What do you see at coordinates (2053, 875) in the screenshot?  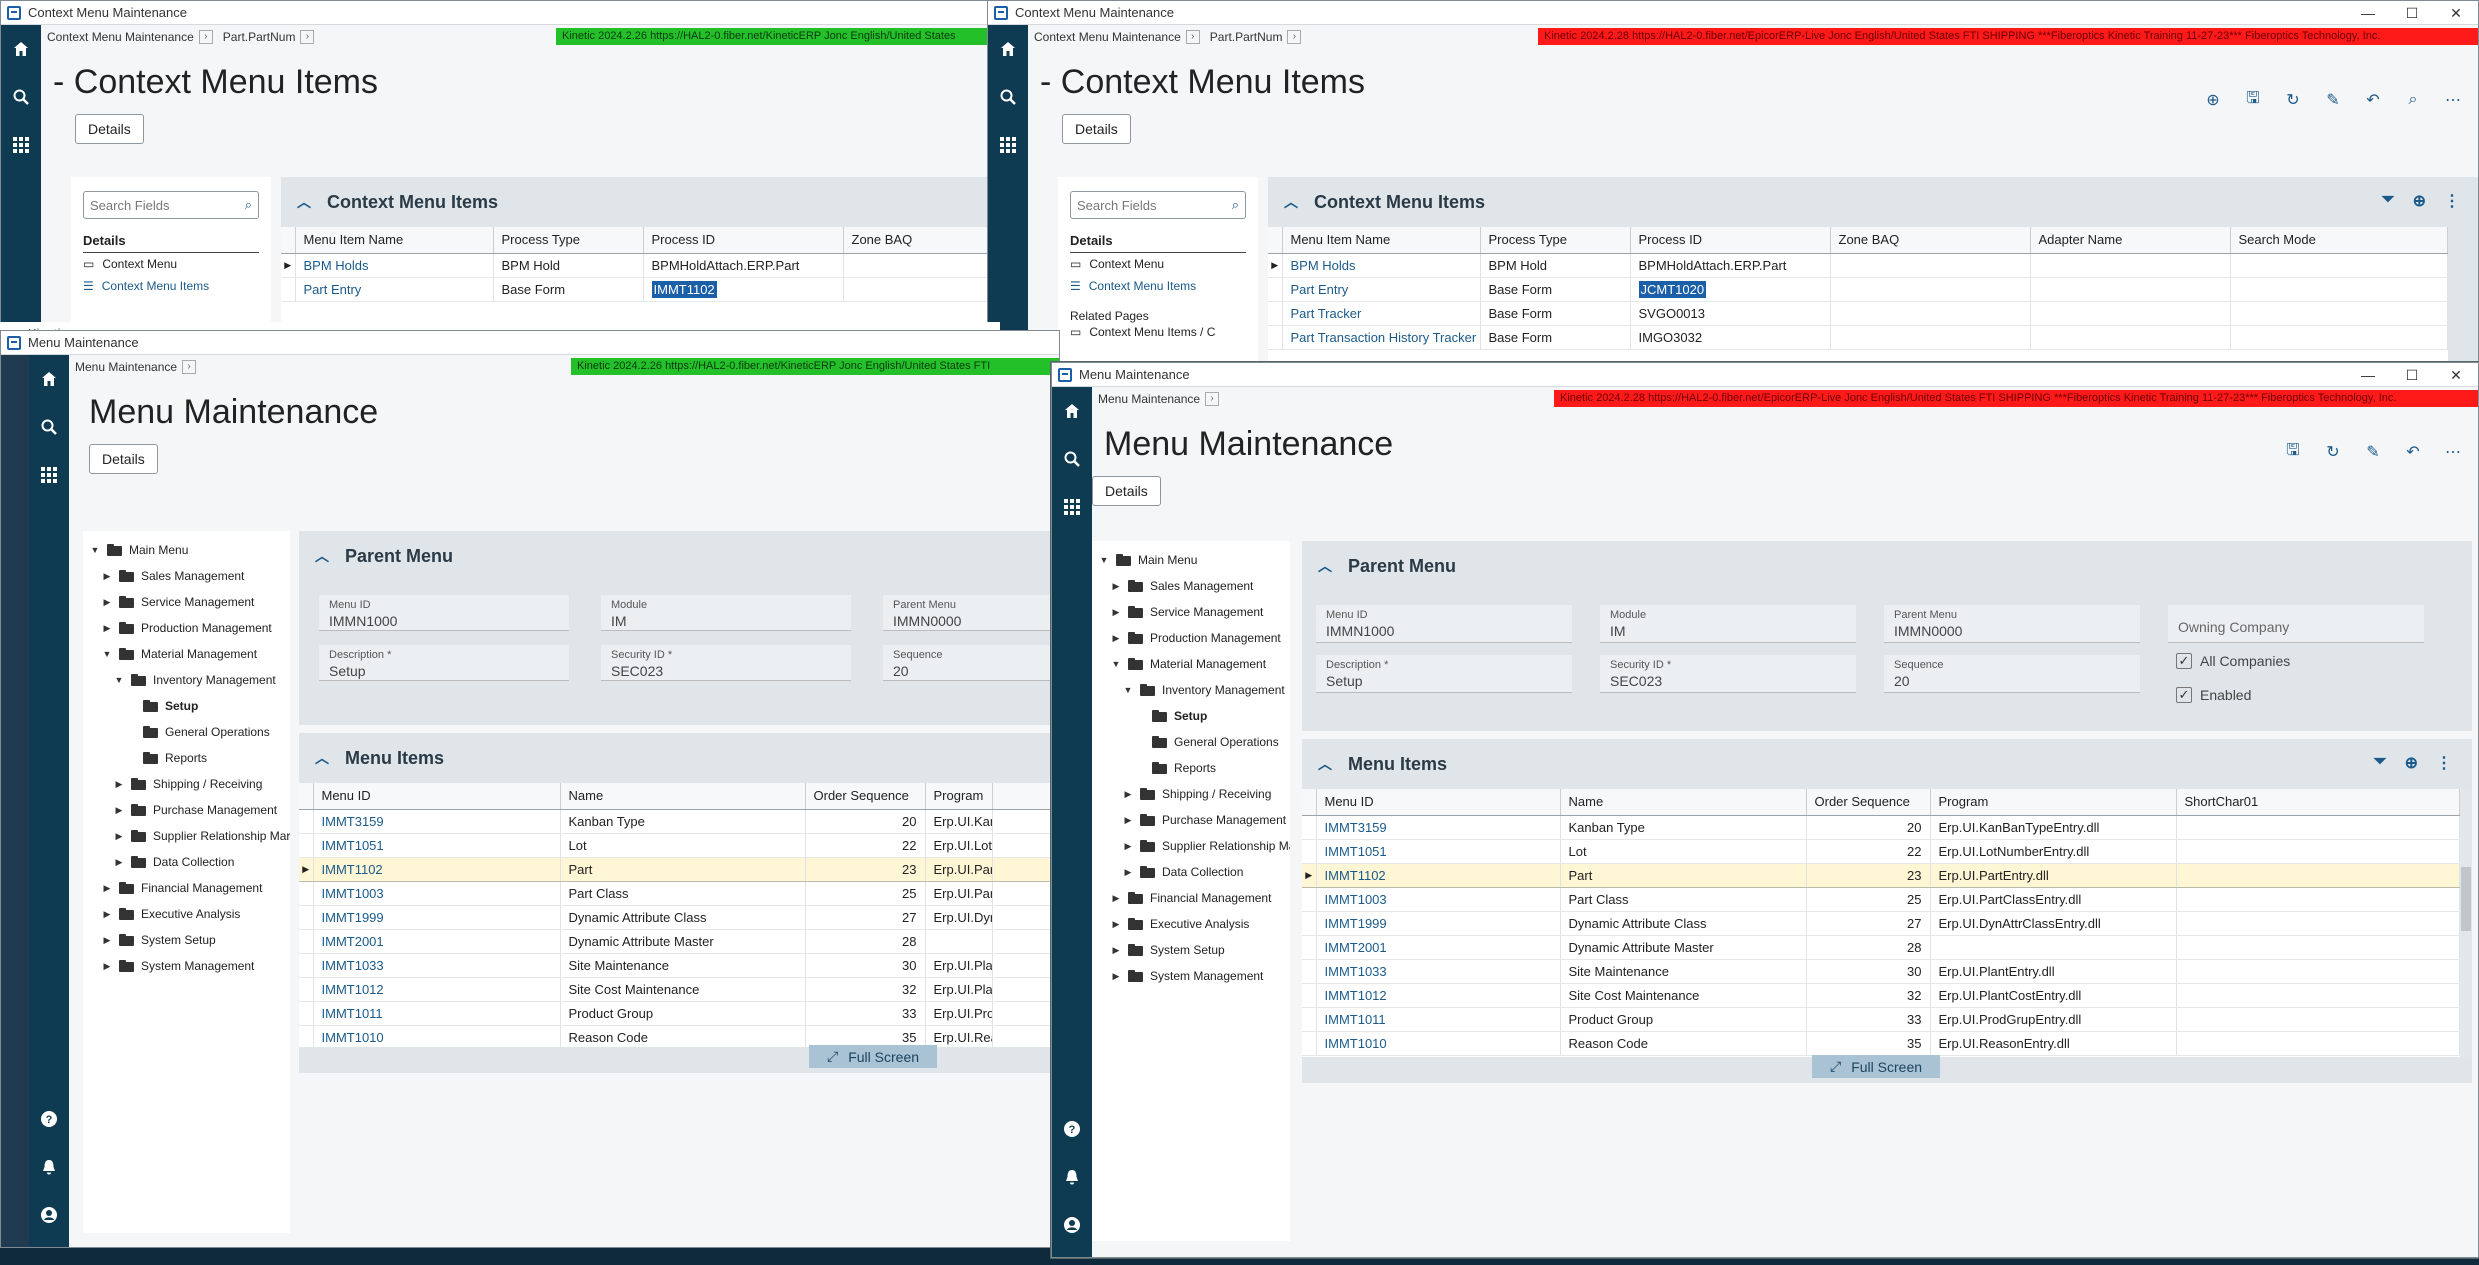 I see `cell: Erp.UI.PartEntry.dll` at bounding box center [2053, 875].